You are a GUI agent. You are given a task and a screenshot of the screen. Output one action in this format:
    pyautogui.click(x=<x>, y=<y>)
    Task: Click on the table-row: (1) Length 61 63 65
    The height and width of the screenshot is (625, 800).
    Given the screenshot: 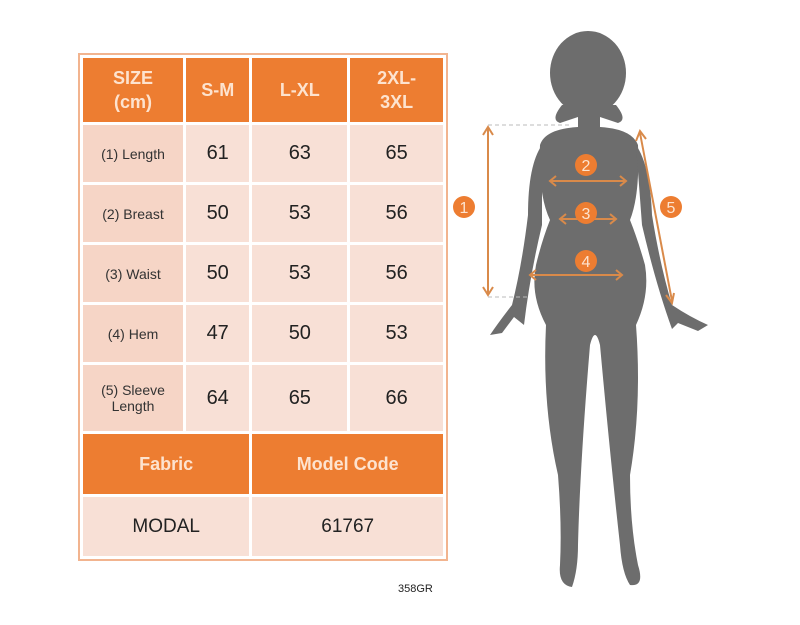 What is the action you would take?
    pyautogui.click(x=263, y=153)
    